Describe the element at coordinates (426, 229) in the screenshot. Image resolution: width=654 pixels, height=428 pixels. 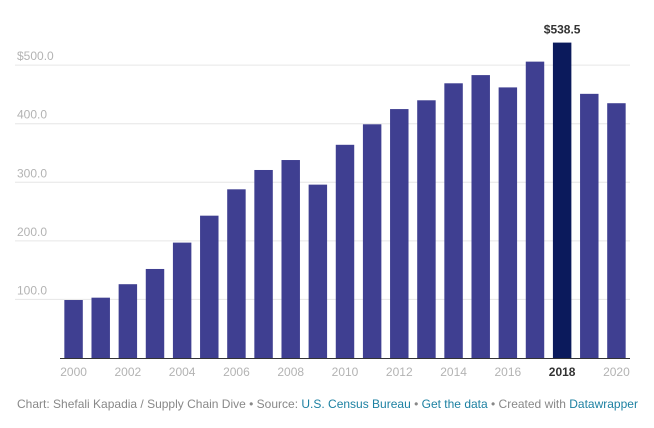
I see `bar-2013` at that location.